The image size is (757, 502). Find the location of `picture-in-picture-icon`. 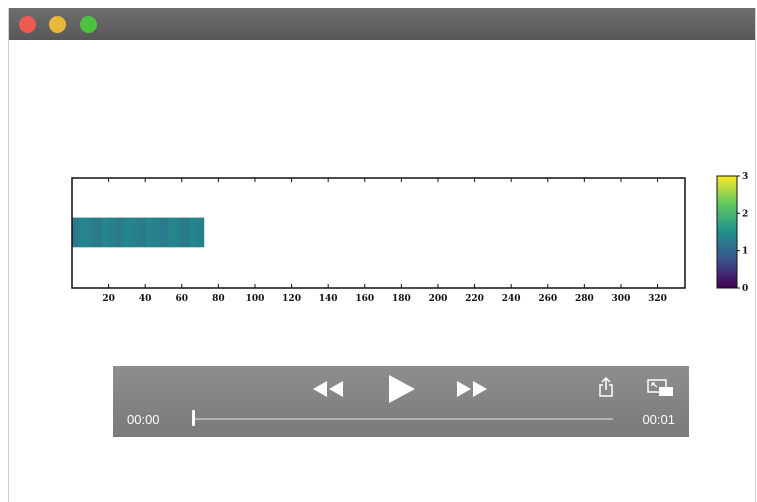

picture-in-picture-icon is located at coordinates (660, 387).